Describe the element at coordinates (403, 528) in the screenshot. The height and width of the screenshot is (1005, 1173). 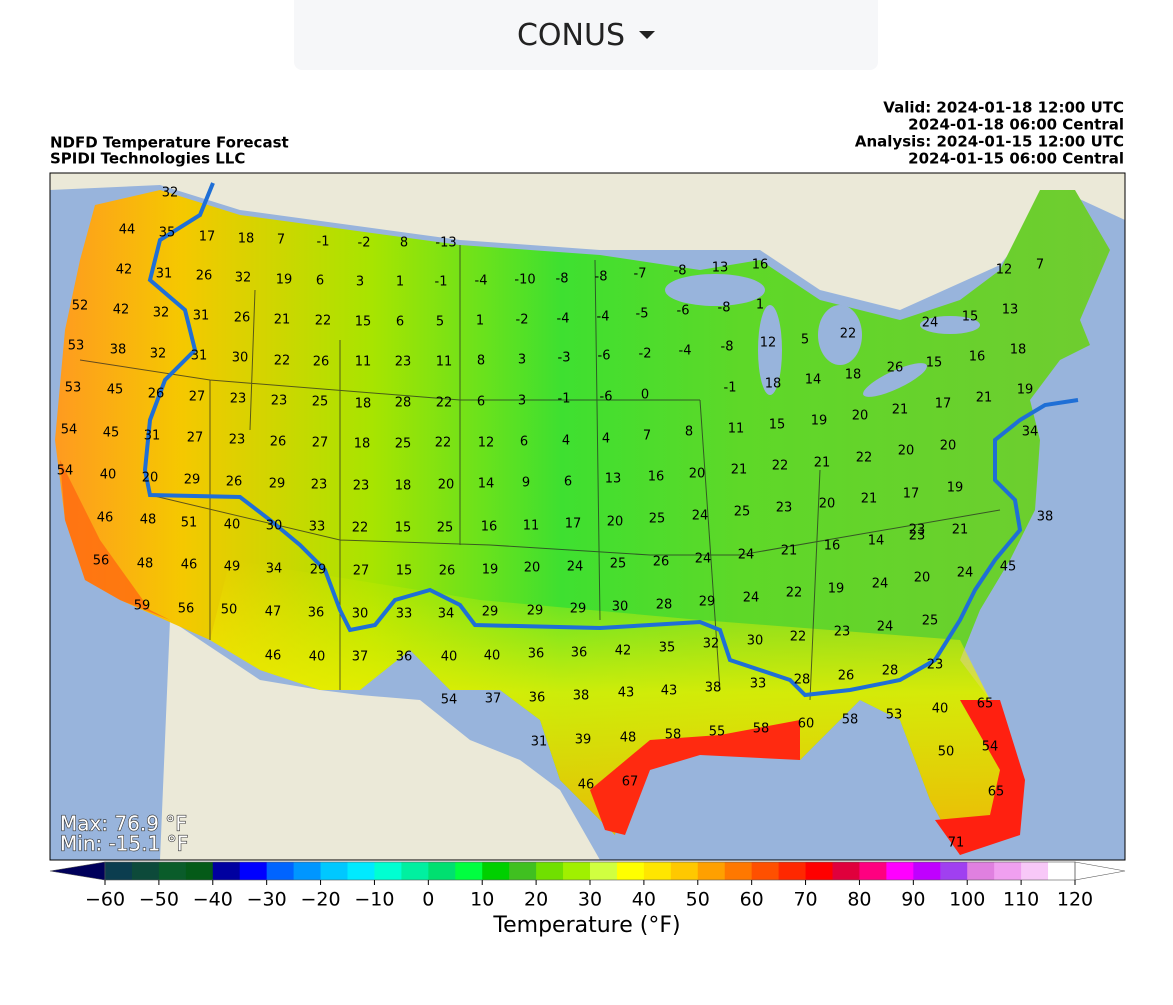
I see `station-temperature: 15` at that location.